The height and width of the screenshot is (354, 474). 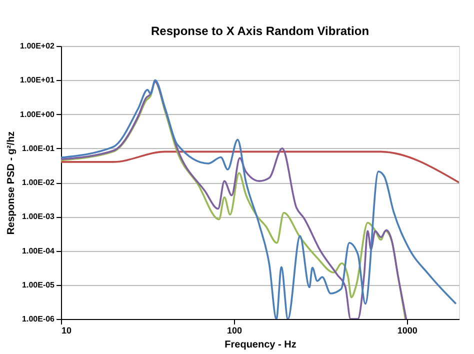 What do you see at coordinates (38, 80) in the screenshot?
I see `y-tick-label: 1.00E+01` at bounding box center [38, 80].